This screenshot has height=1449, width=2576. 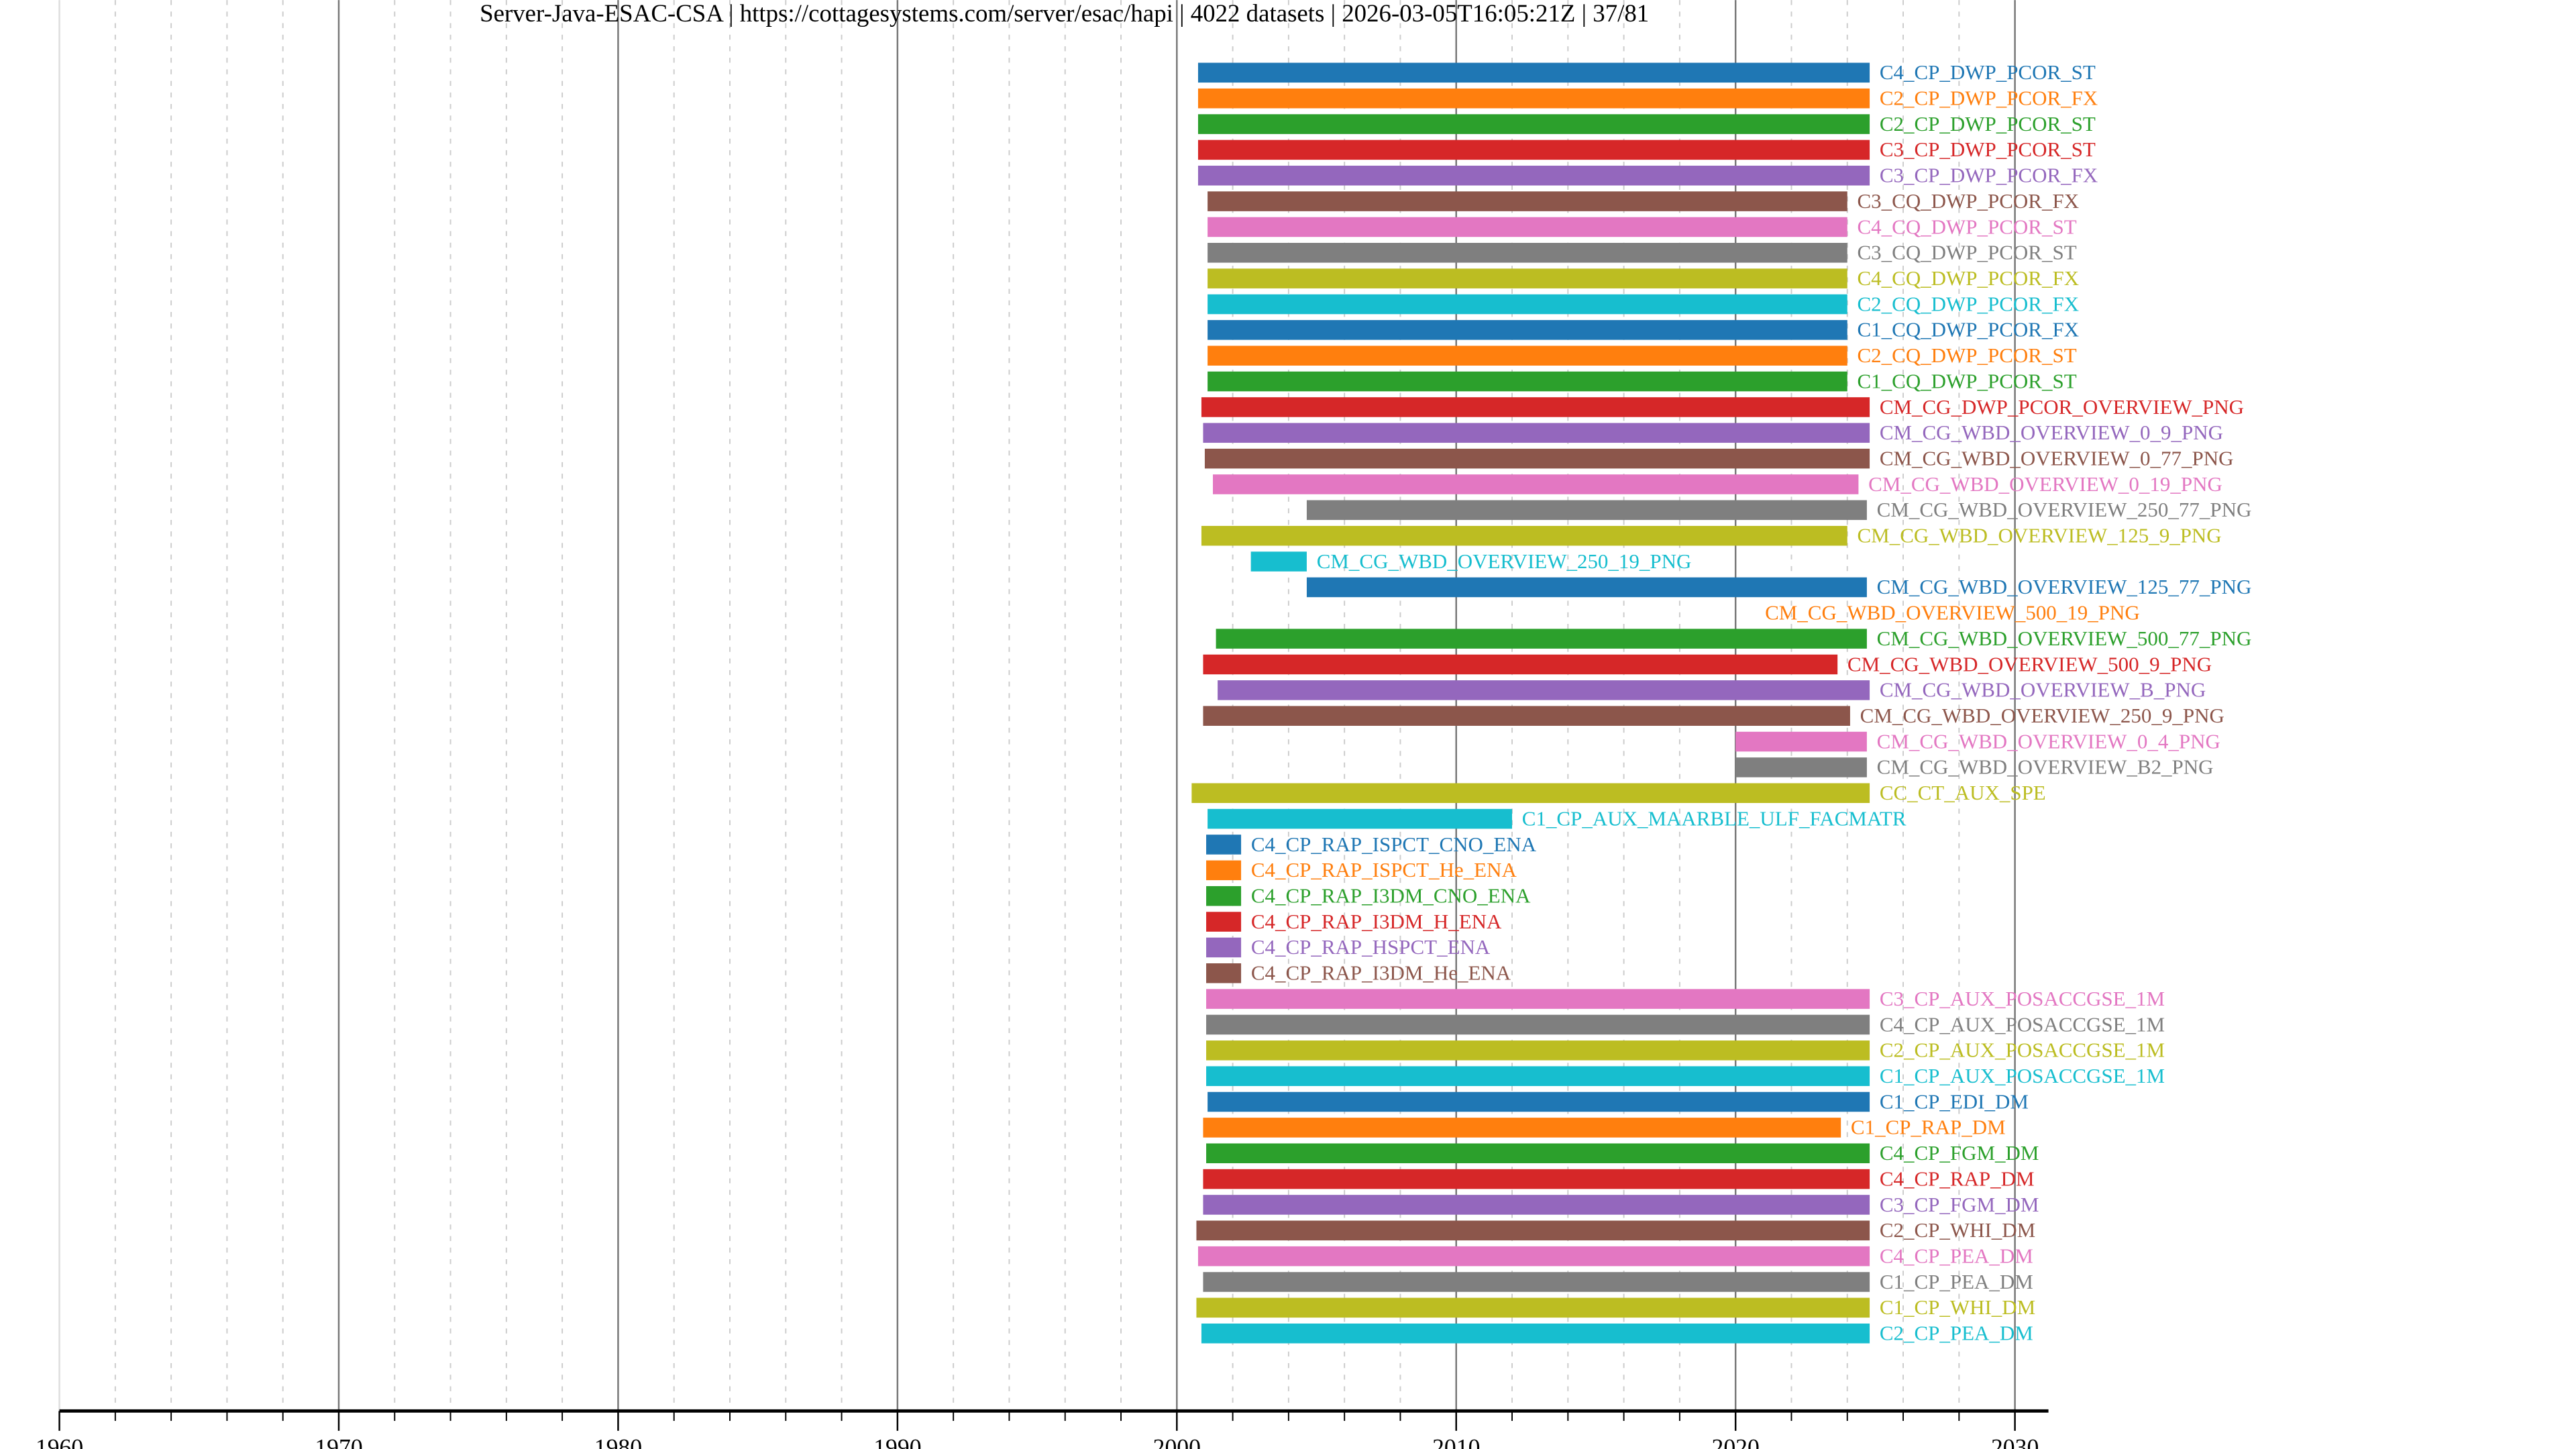 What do you see at coordinates (1988, 124) in the screenshot?
I see `dataset-label: C2_CP_DWP_PCOR_ST` at bounding box center [1988, 124].